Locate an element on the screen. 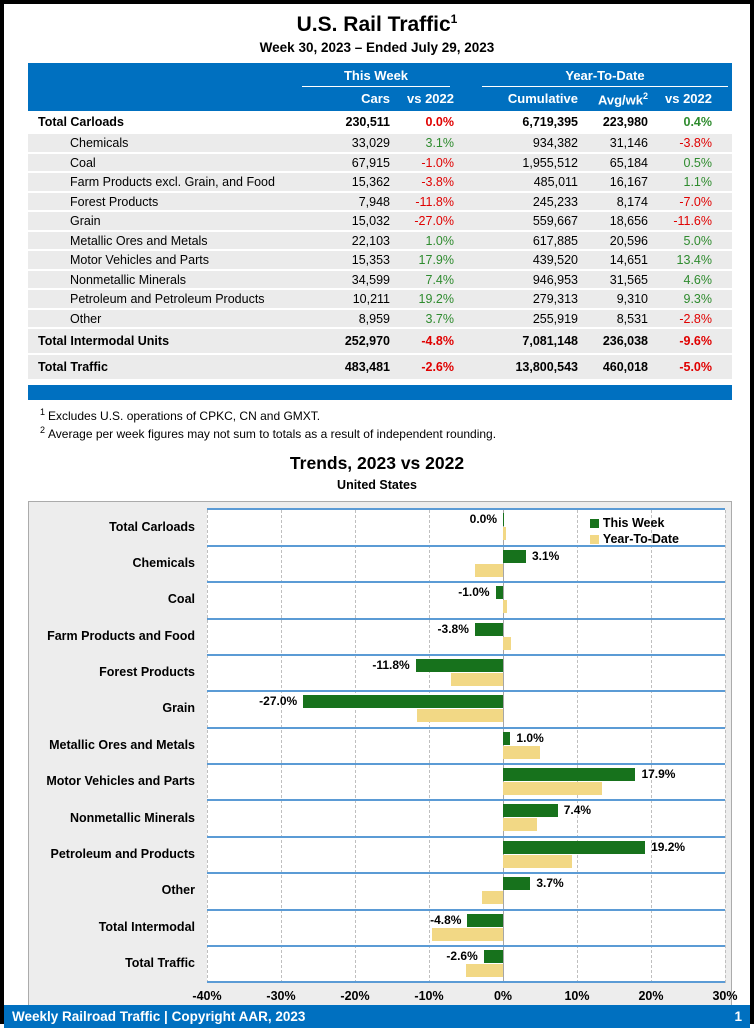 The image size is (754, 1028). avg-wk-superscript: 2 is located at coordinates (645, 96).